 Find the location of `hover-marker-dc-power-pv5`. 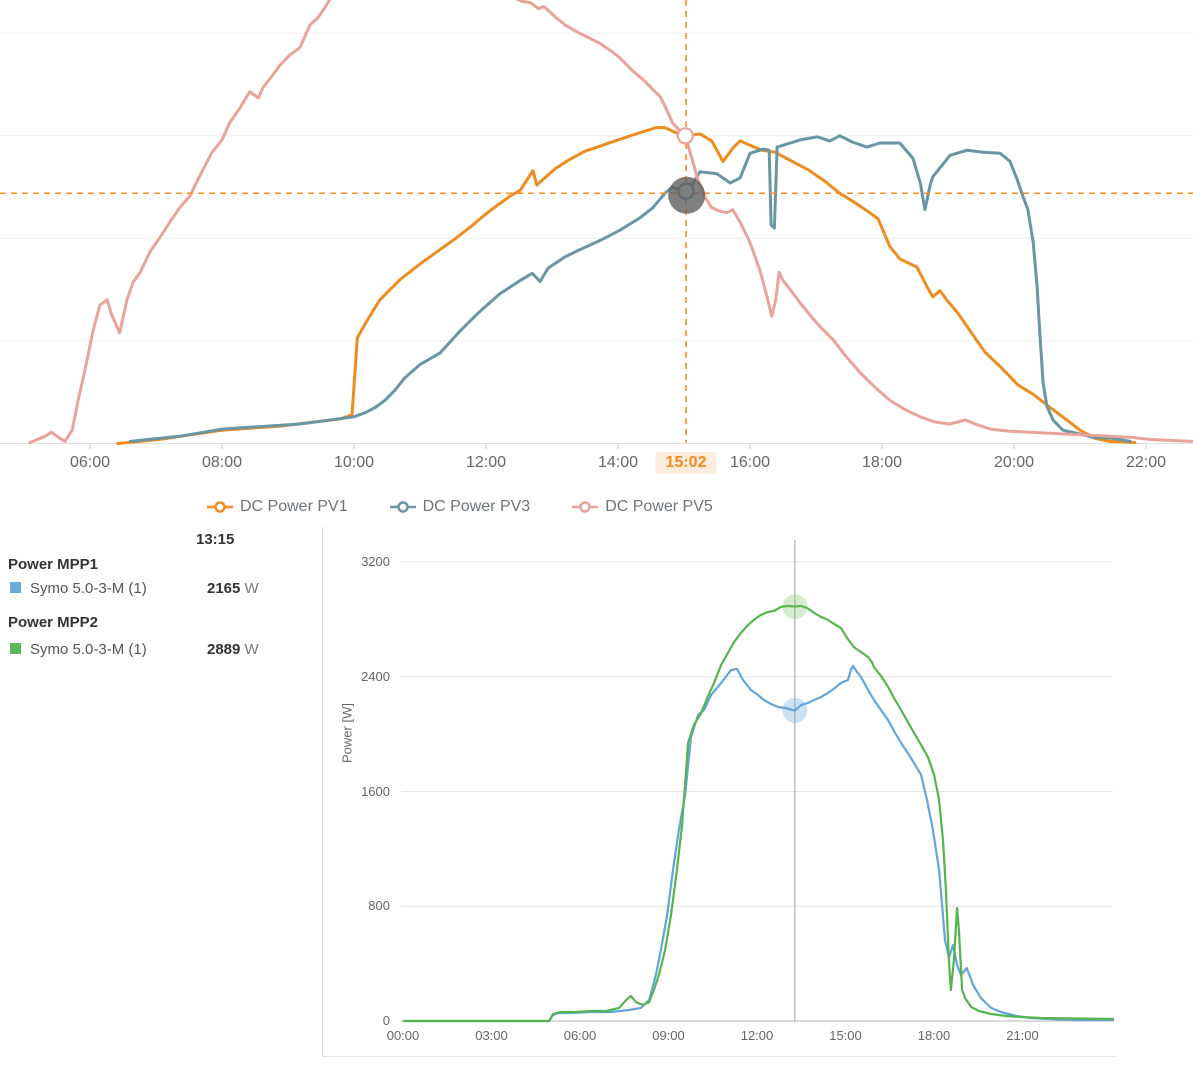

hover-marker-dc-power-pv5 is located at coordinates (685, 136).